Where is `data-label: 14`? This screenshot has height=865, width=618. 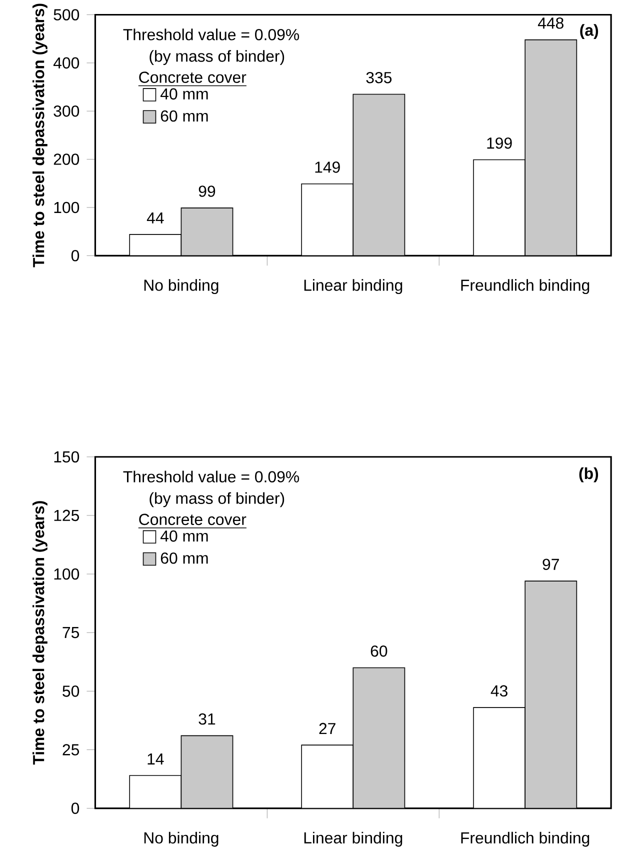
data-label: 14 is located at coordinates (156, 759).